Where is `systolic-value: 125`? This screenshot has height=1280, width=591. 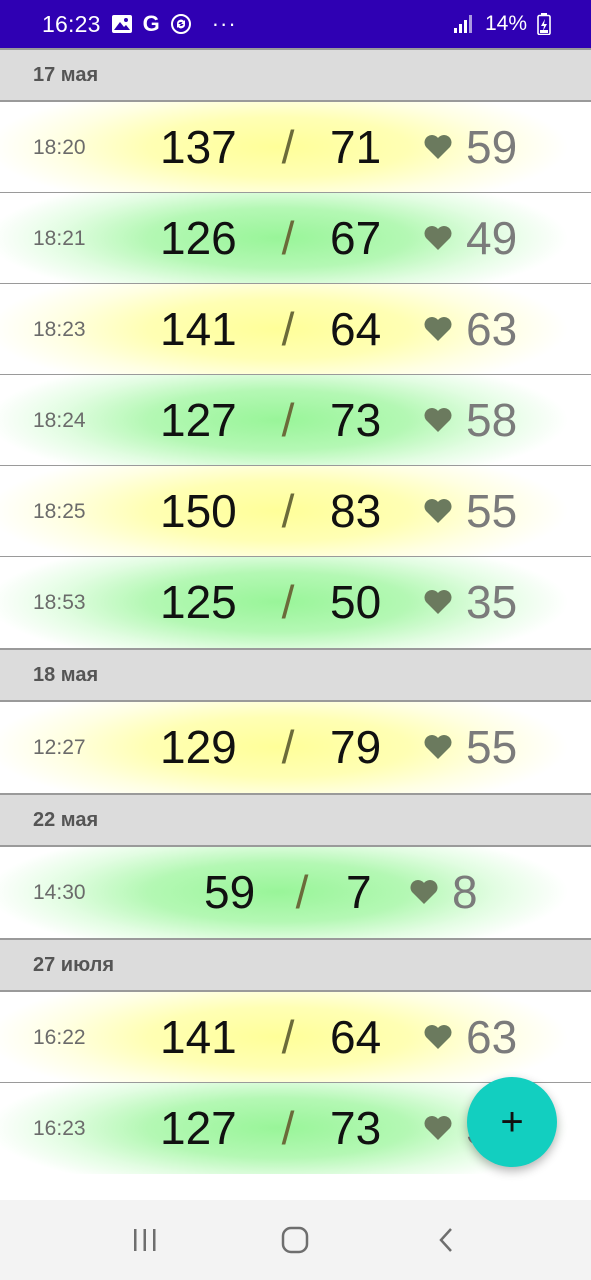
systolic-value: 125 is located at coordinates (198, 602).